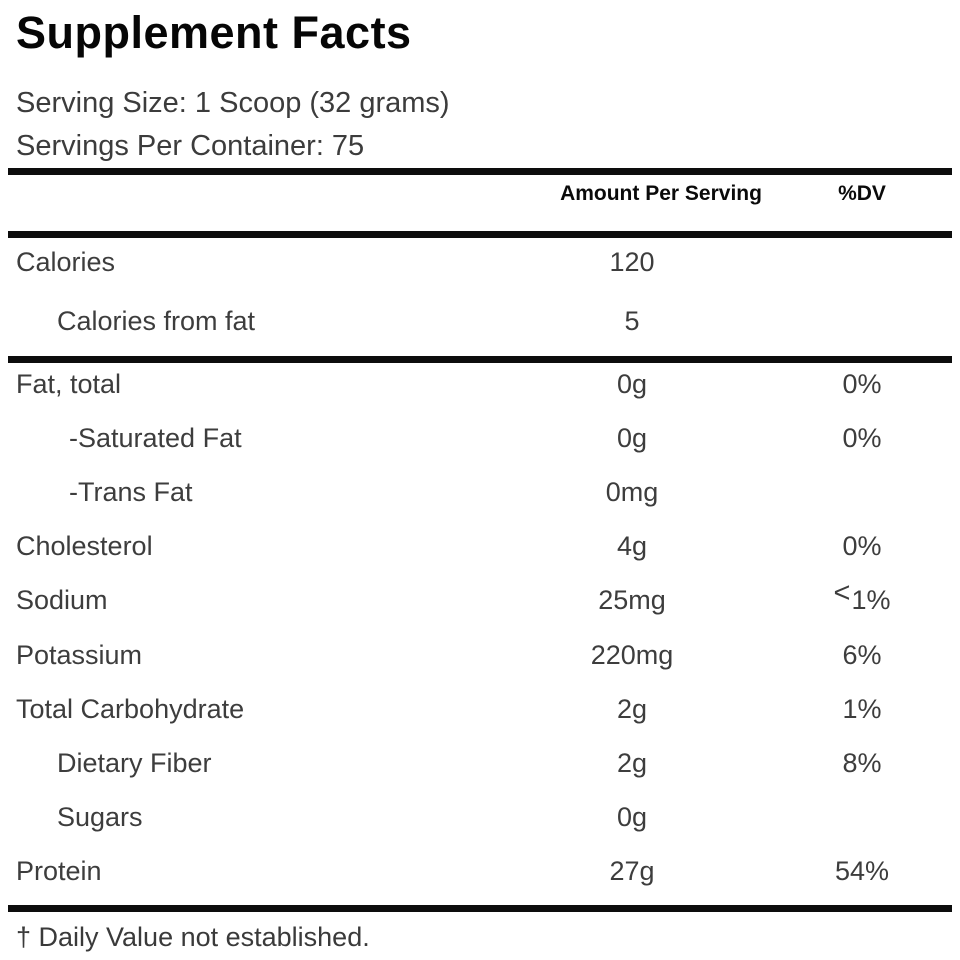 The width and height of the screenshot is (960, 960). I want to click on nutrient-amount: 220mg, so click(632, 654).